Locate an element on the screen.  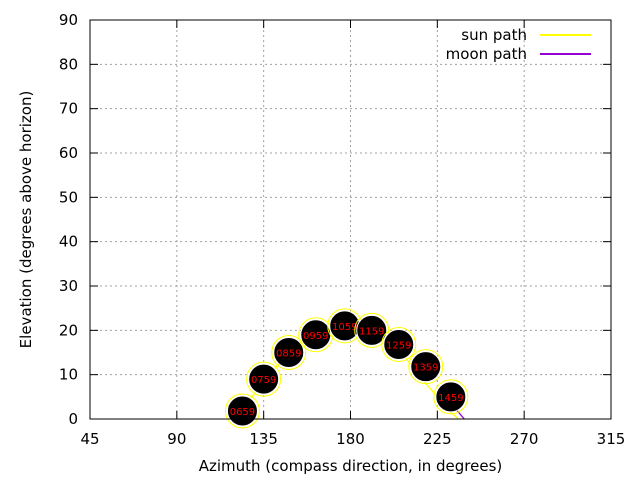
hour-label: 0859 is located at coordinates (288, 354).